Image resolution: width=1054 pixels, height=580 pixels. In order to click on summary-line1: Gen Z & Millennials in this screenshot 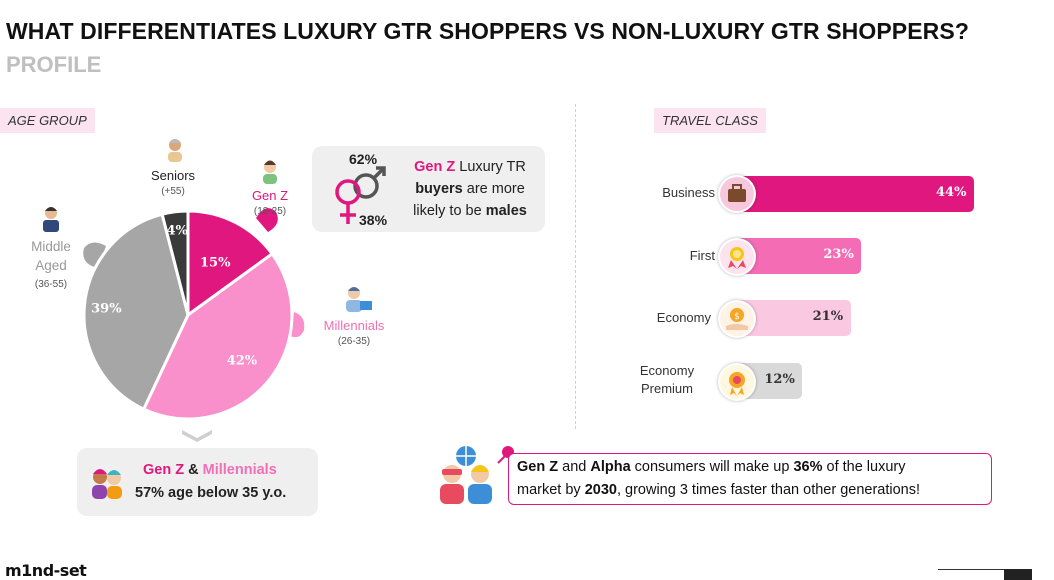, I will do `click(210, 470)`.